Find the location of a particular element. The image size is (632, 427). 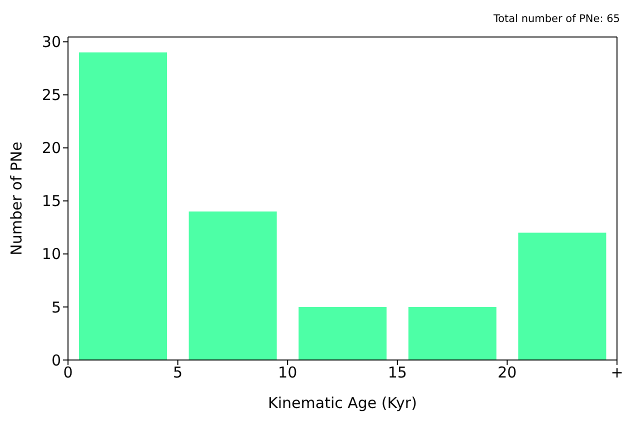

y-tick-label: 0 is located at coordinates (56, 360).